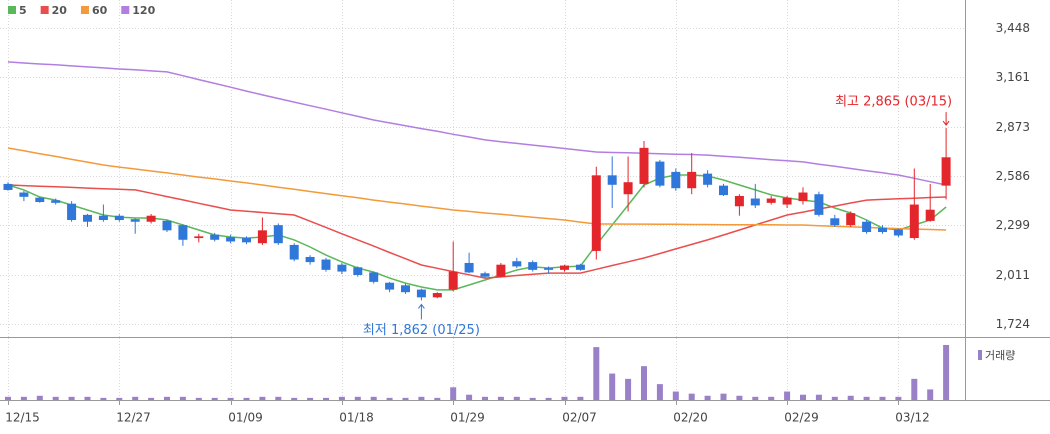 This screenshot has width=1050, height=434. Describe the element at coordinates (100, 10) in the screenshot. I see `legend-label: 60` at that location.